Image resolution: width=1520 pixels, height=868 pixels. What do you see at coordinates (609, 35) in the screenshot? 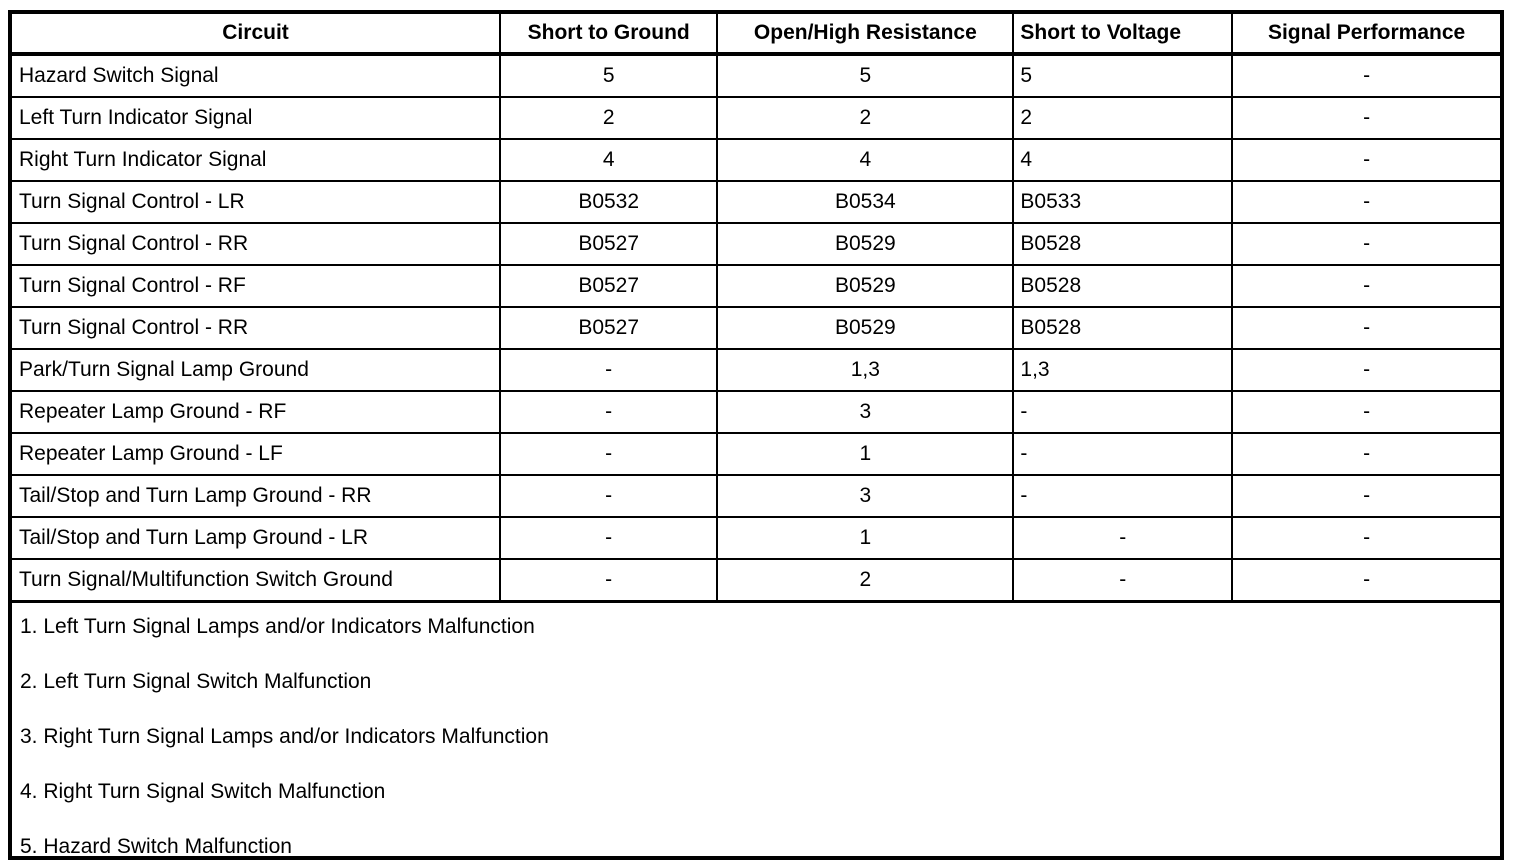
I see `column-header-short-to-ground: Short to Ground` at bounding box center [609, 35].